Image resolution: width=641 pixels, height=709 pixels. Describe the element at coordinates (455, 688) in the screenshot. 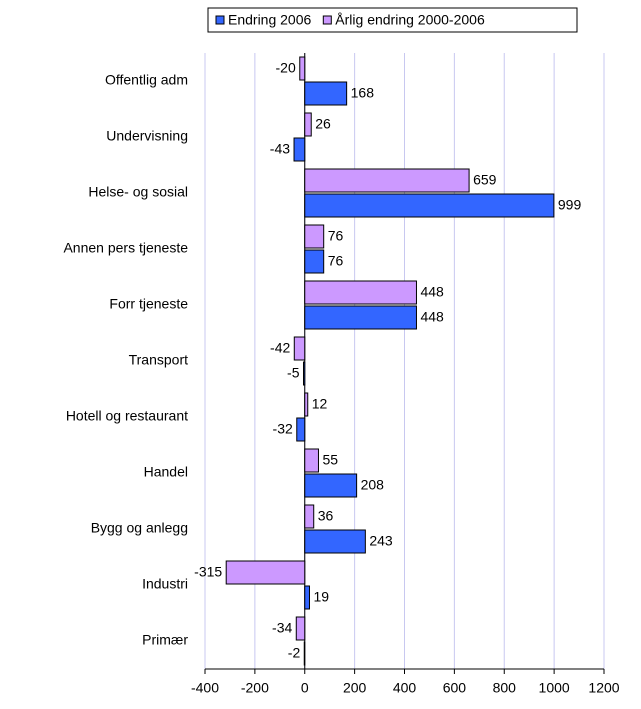

I see `x-tick-label: 600` at that location.